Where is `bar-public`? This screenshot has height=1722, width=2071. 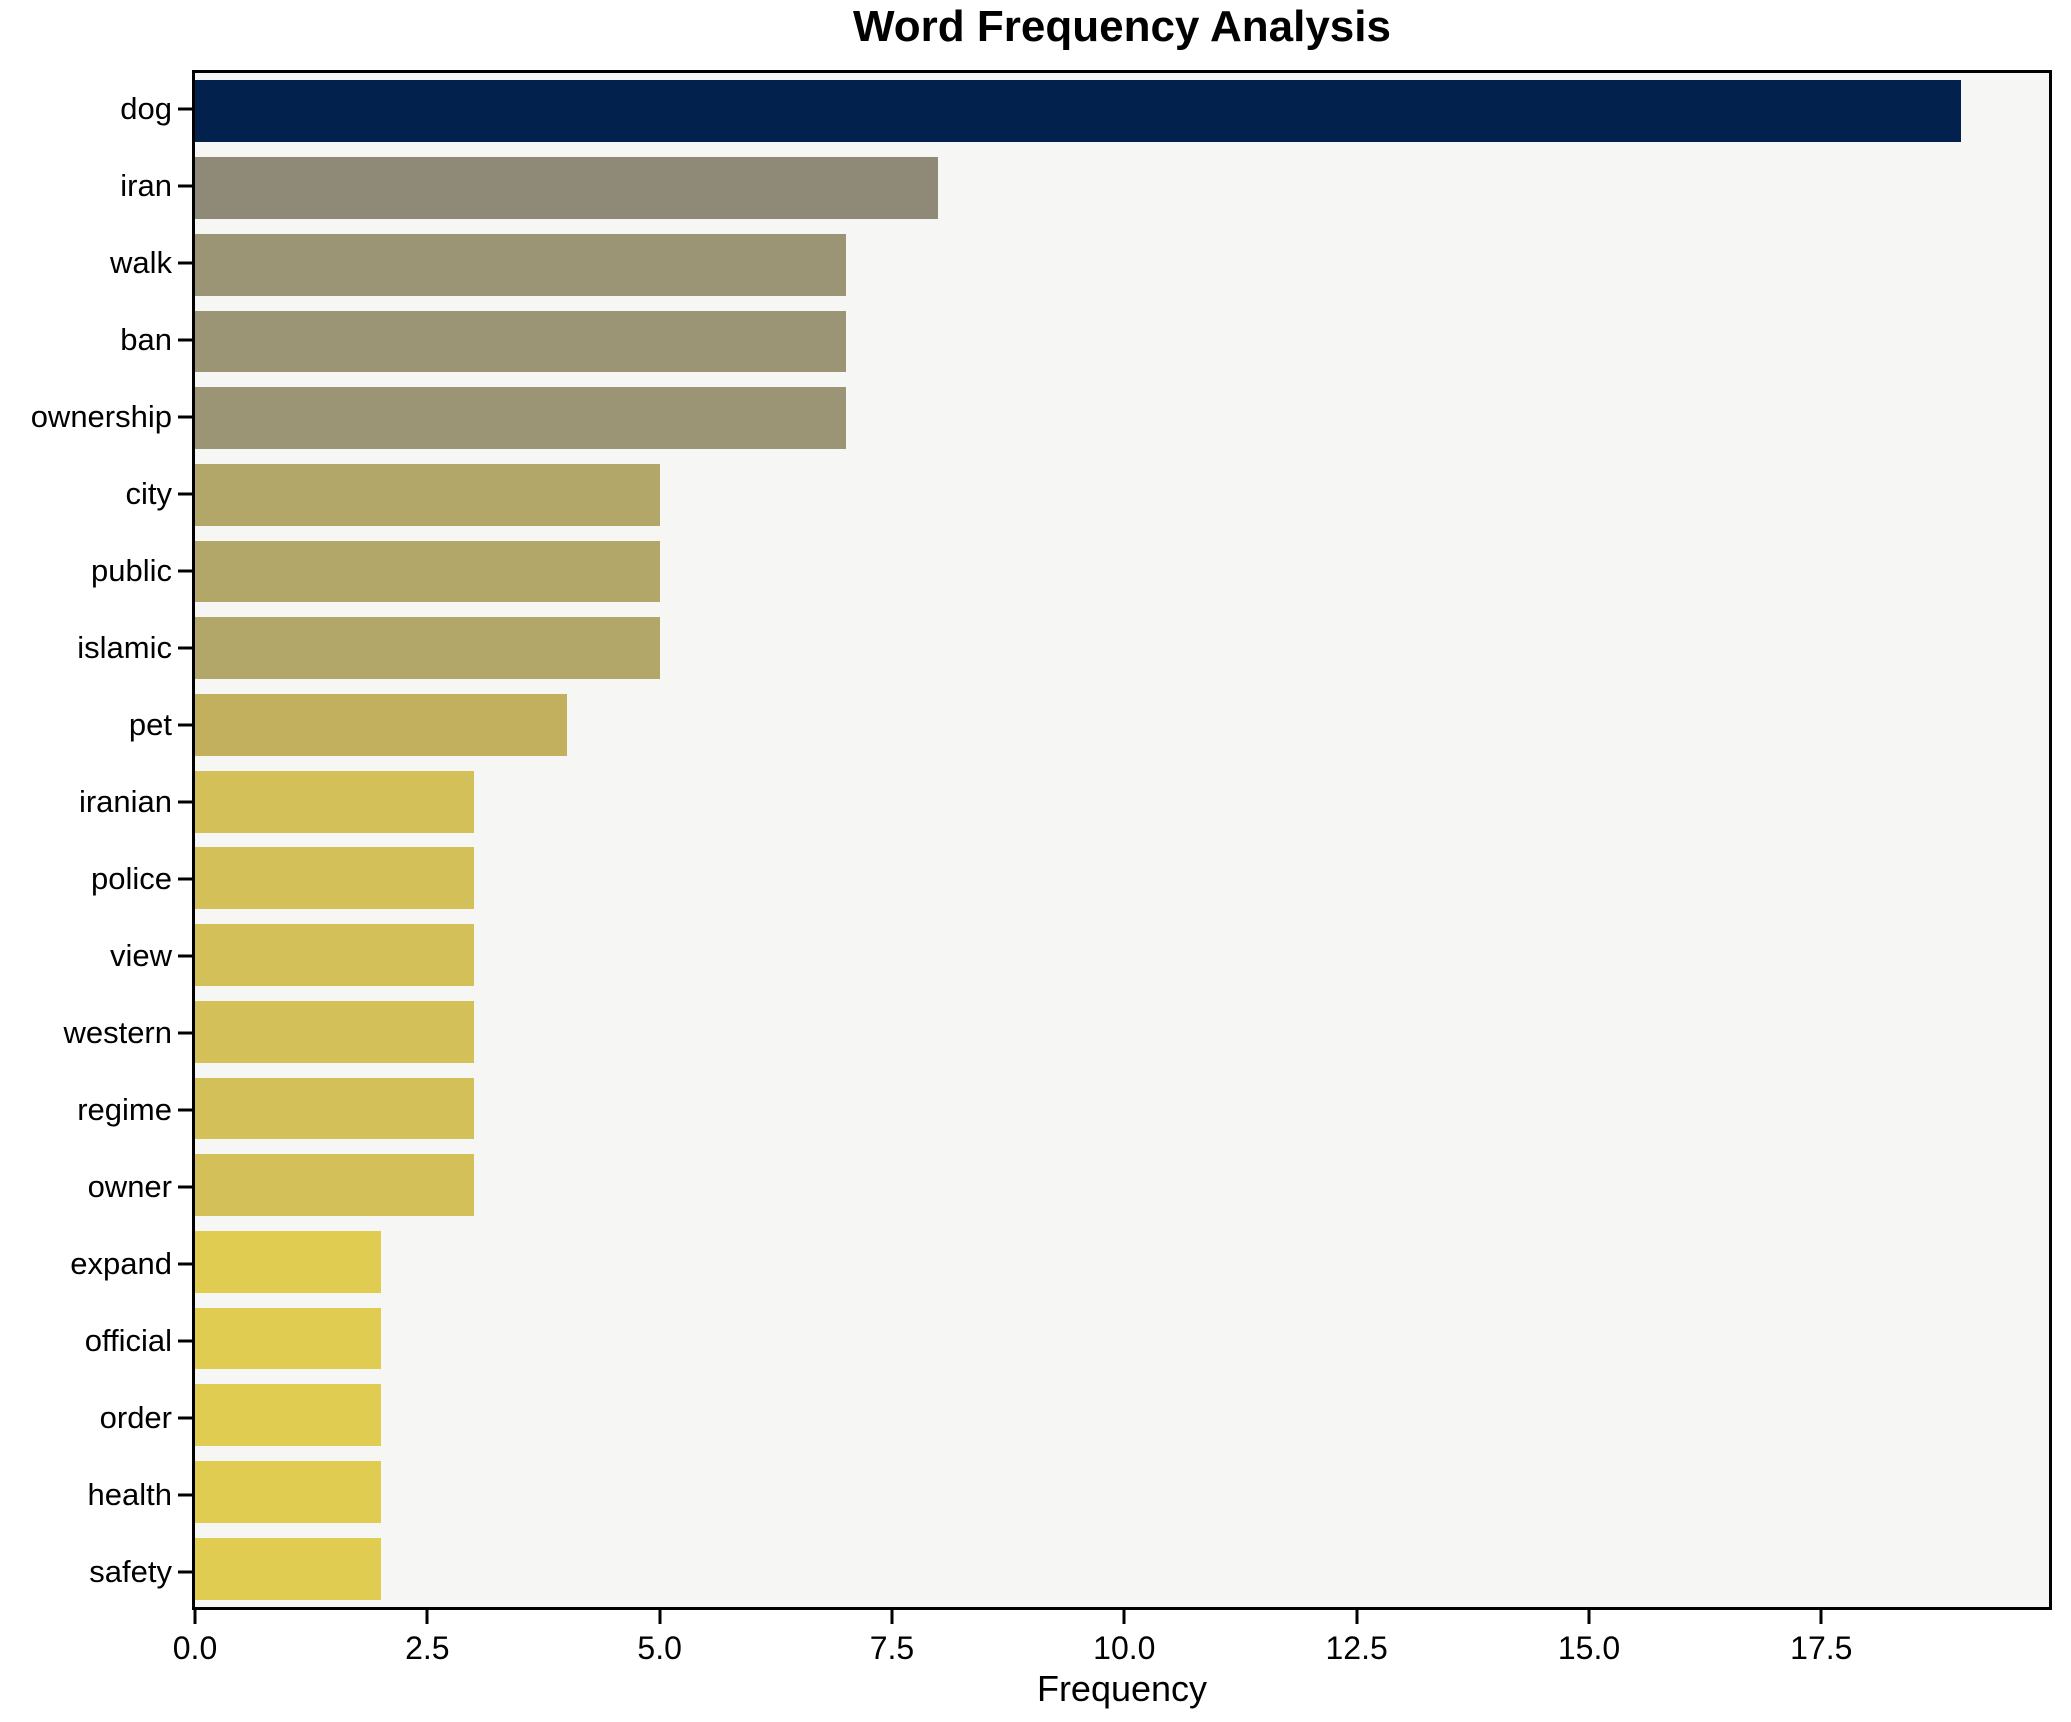
bar-public is located at coordinates (427, 571).